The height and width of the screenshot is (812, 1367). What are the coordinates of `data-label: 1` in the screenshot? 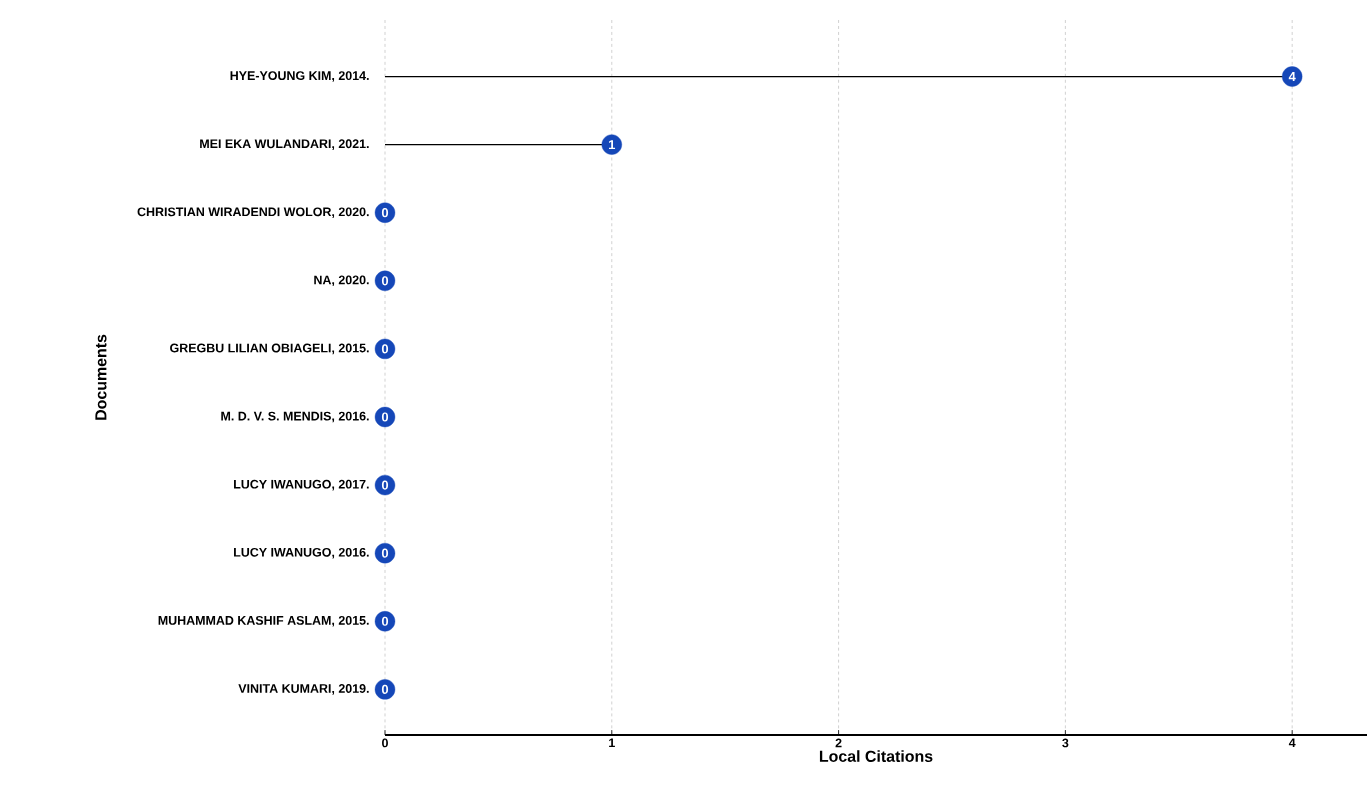 It's located at (612, 145).